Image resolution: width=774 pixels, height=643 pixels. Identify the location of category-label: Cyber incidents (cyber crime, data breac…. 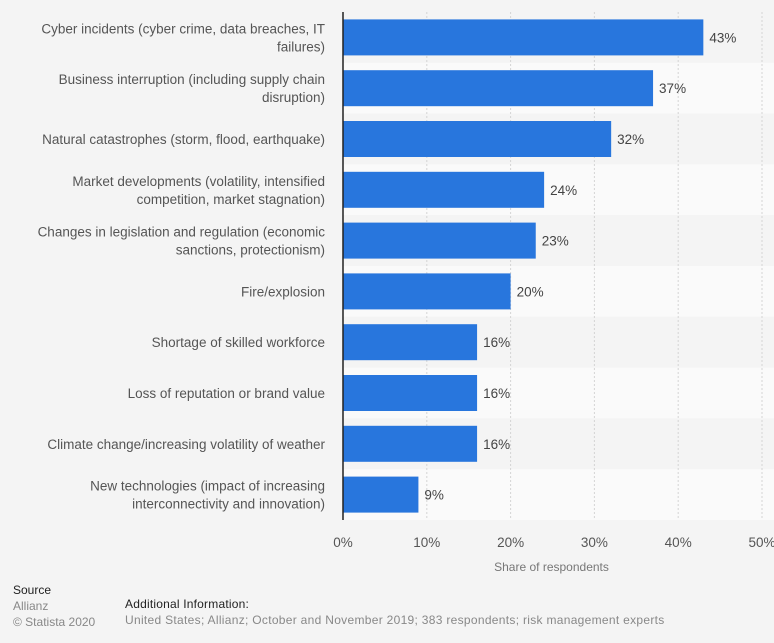
(183, 37).